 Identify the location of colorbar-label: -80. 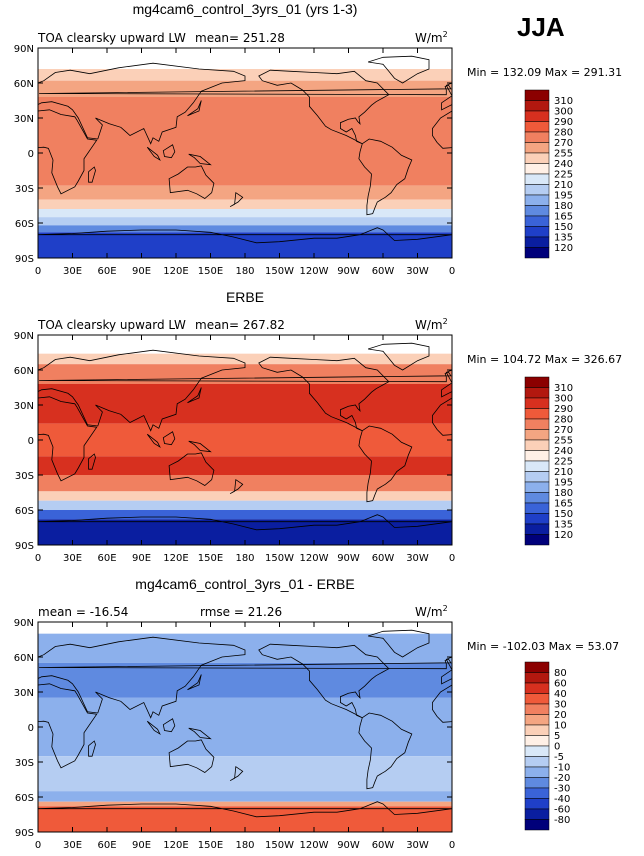
(562, 820).